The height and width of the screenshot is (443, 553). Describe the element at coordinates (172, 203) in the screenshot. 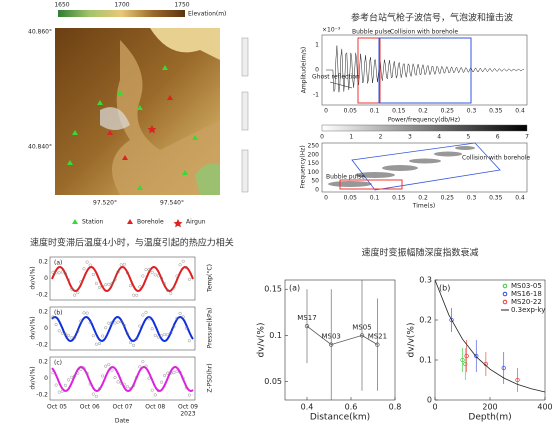

I see `tick-label: 97.540°` at that location.